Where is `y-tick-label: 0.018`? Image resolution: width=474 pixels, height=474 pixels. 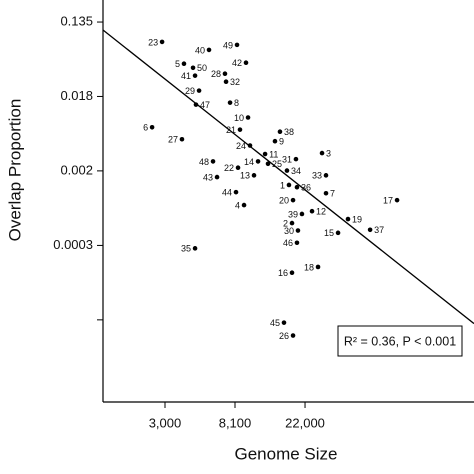 y-tick-label: 0.018 is located at coordinates (76, 95).